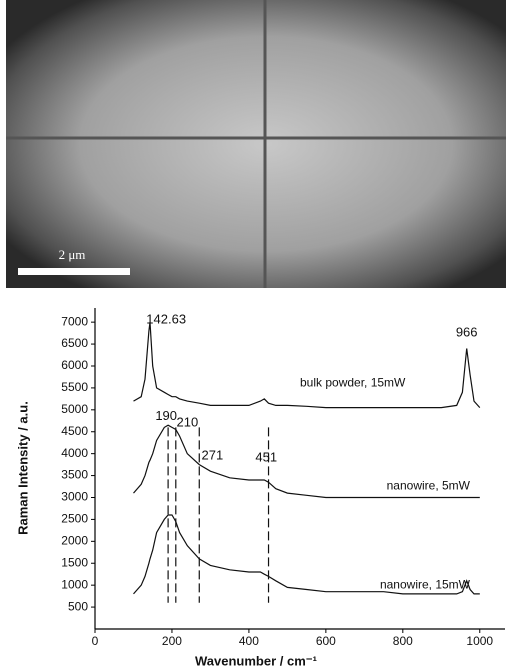  What do you see at coordinates (74, 584) in the screenshot?
I see `y-tick-label: 1000` at bounding box center [74, 584].